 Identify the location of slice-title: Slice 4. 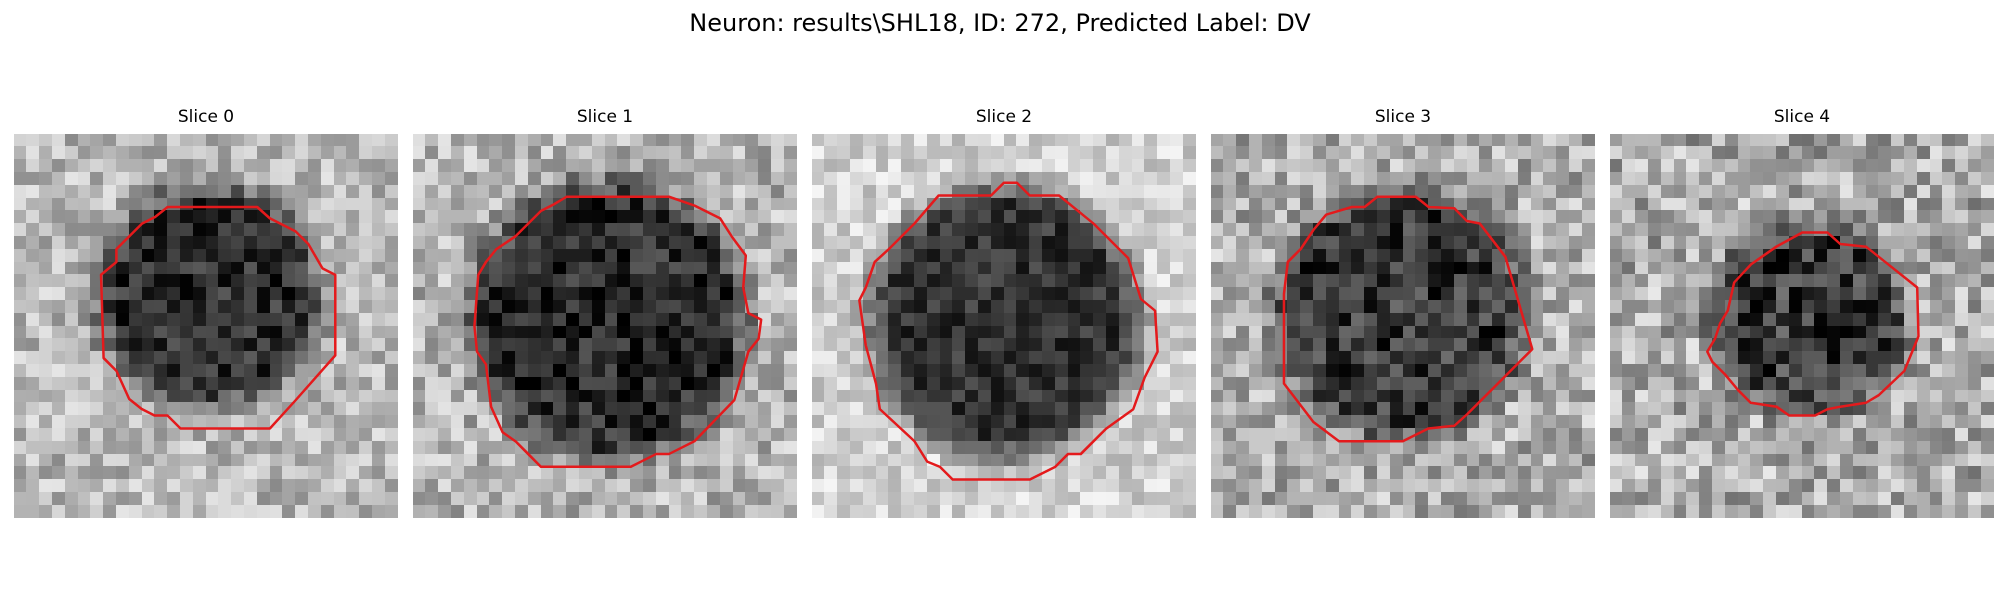
(1802, 117).